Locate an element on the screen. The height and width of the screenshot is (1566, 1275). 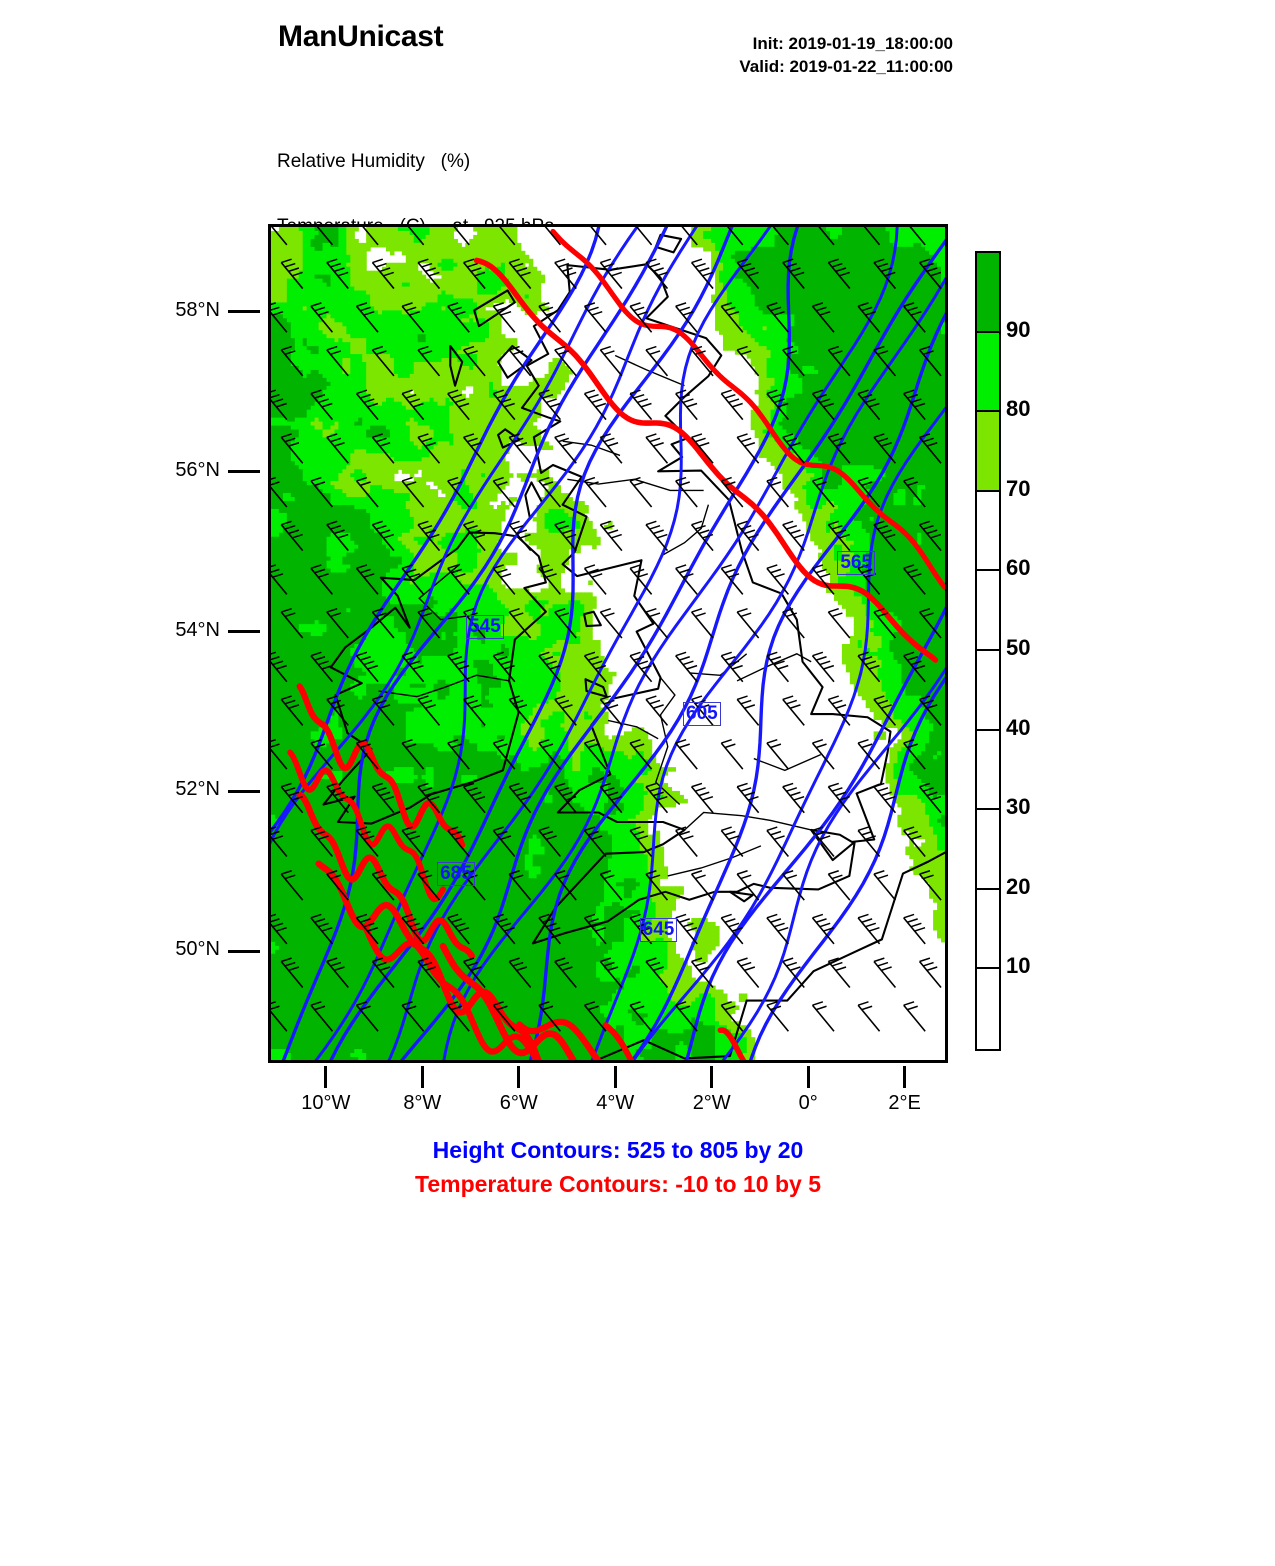
colorbar-tick-label: 70 is located at coordinates (1018, 489).